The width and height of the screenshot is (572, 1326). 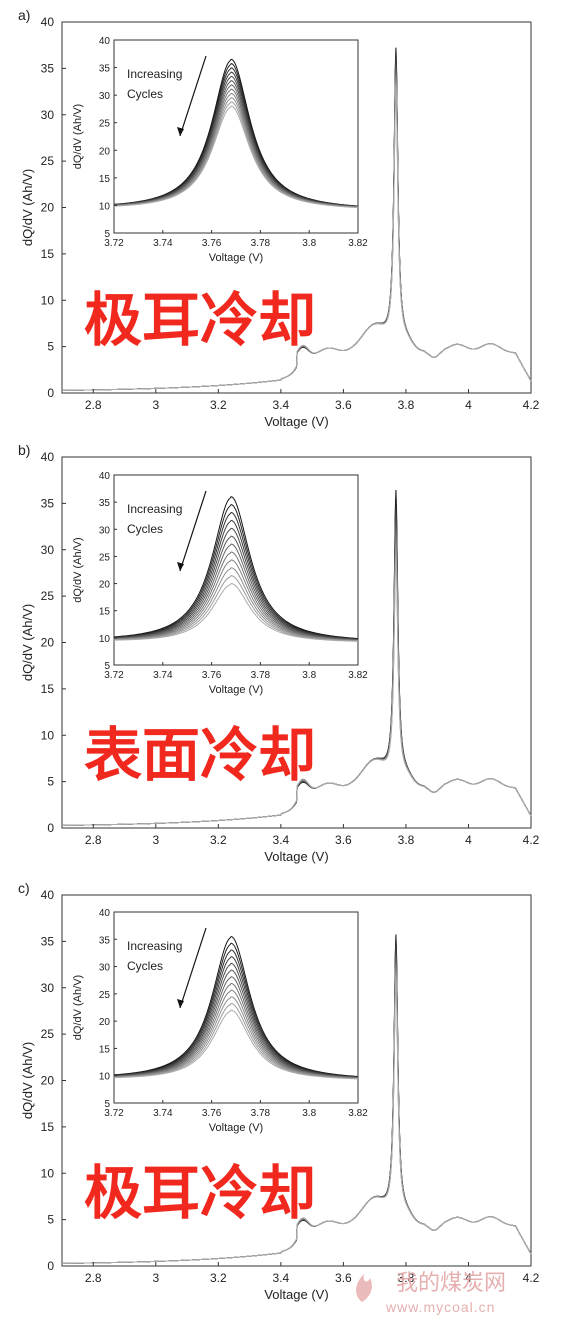 What do you see at coordinates (440, 1307) in the screenshot?
I see `watermark-url: www.mycoal.cn` at bounding box center [440, 1307].